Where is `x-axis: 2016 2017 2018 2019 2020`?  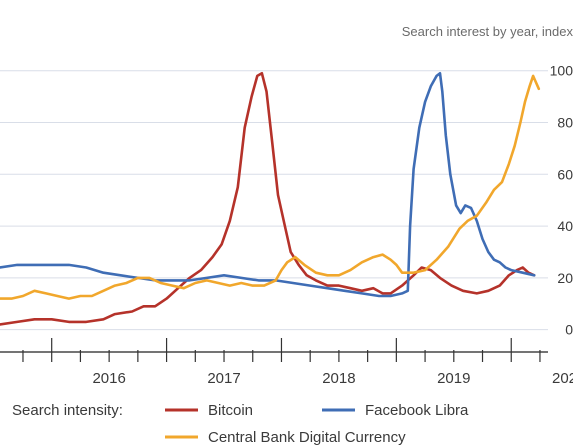
x-axis: 2016 2017 2018 2019 2020 is located at coordinates (286, 362).